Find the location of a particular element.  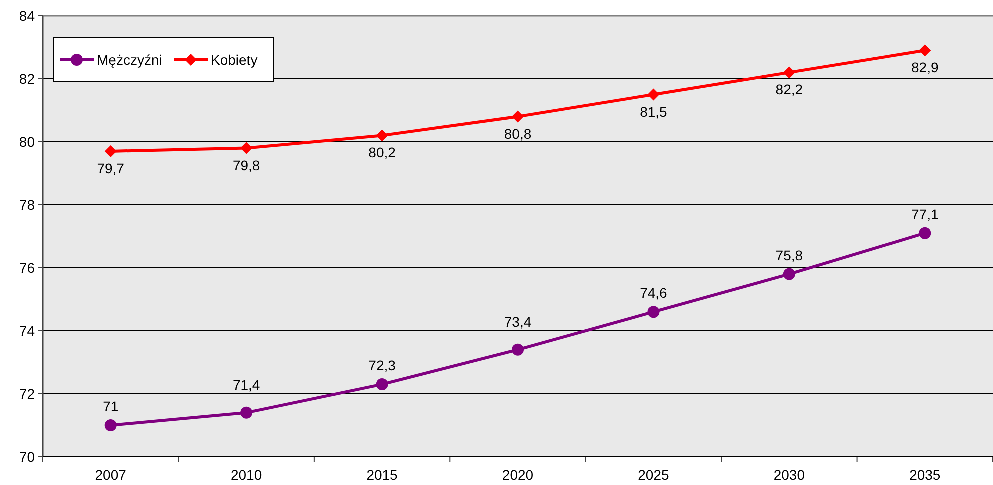

data-label: 80,8 is located at coordinates (518, 134).